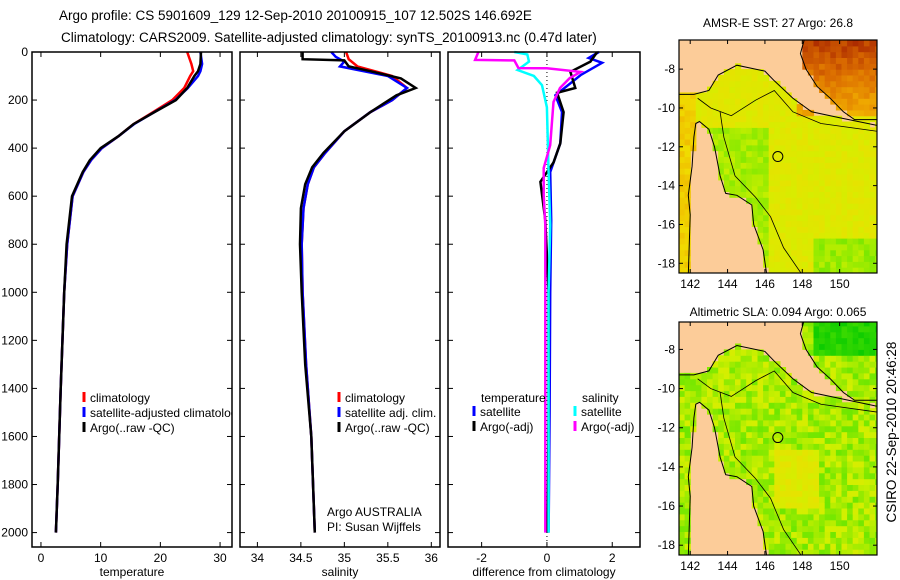 The width and height of the screenshot is (900, 580). Describe the element at coordinates (840, 284) in the screenshot. I see `x-tick-label: 150` at that location.